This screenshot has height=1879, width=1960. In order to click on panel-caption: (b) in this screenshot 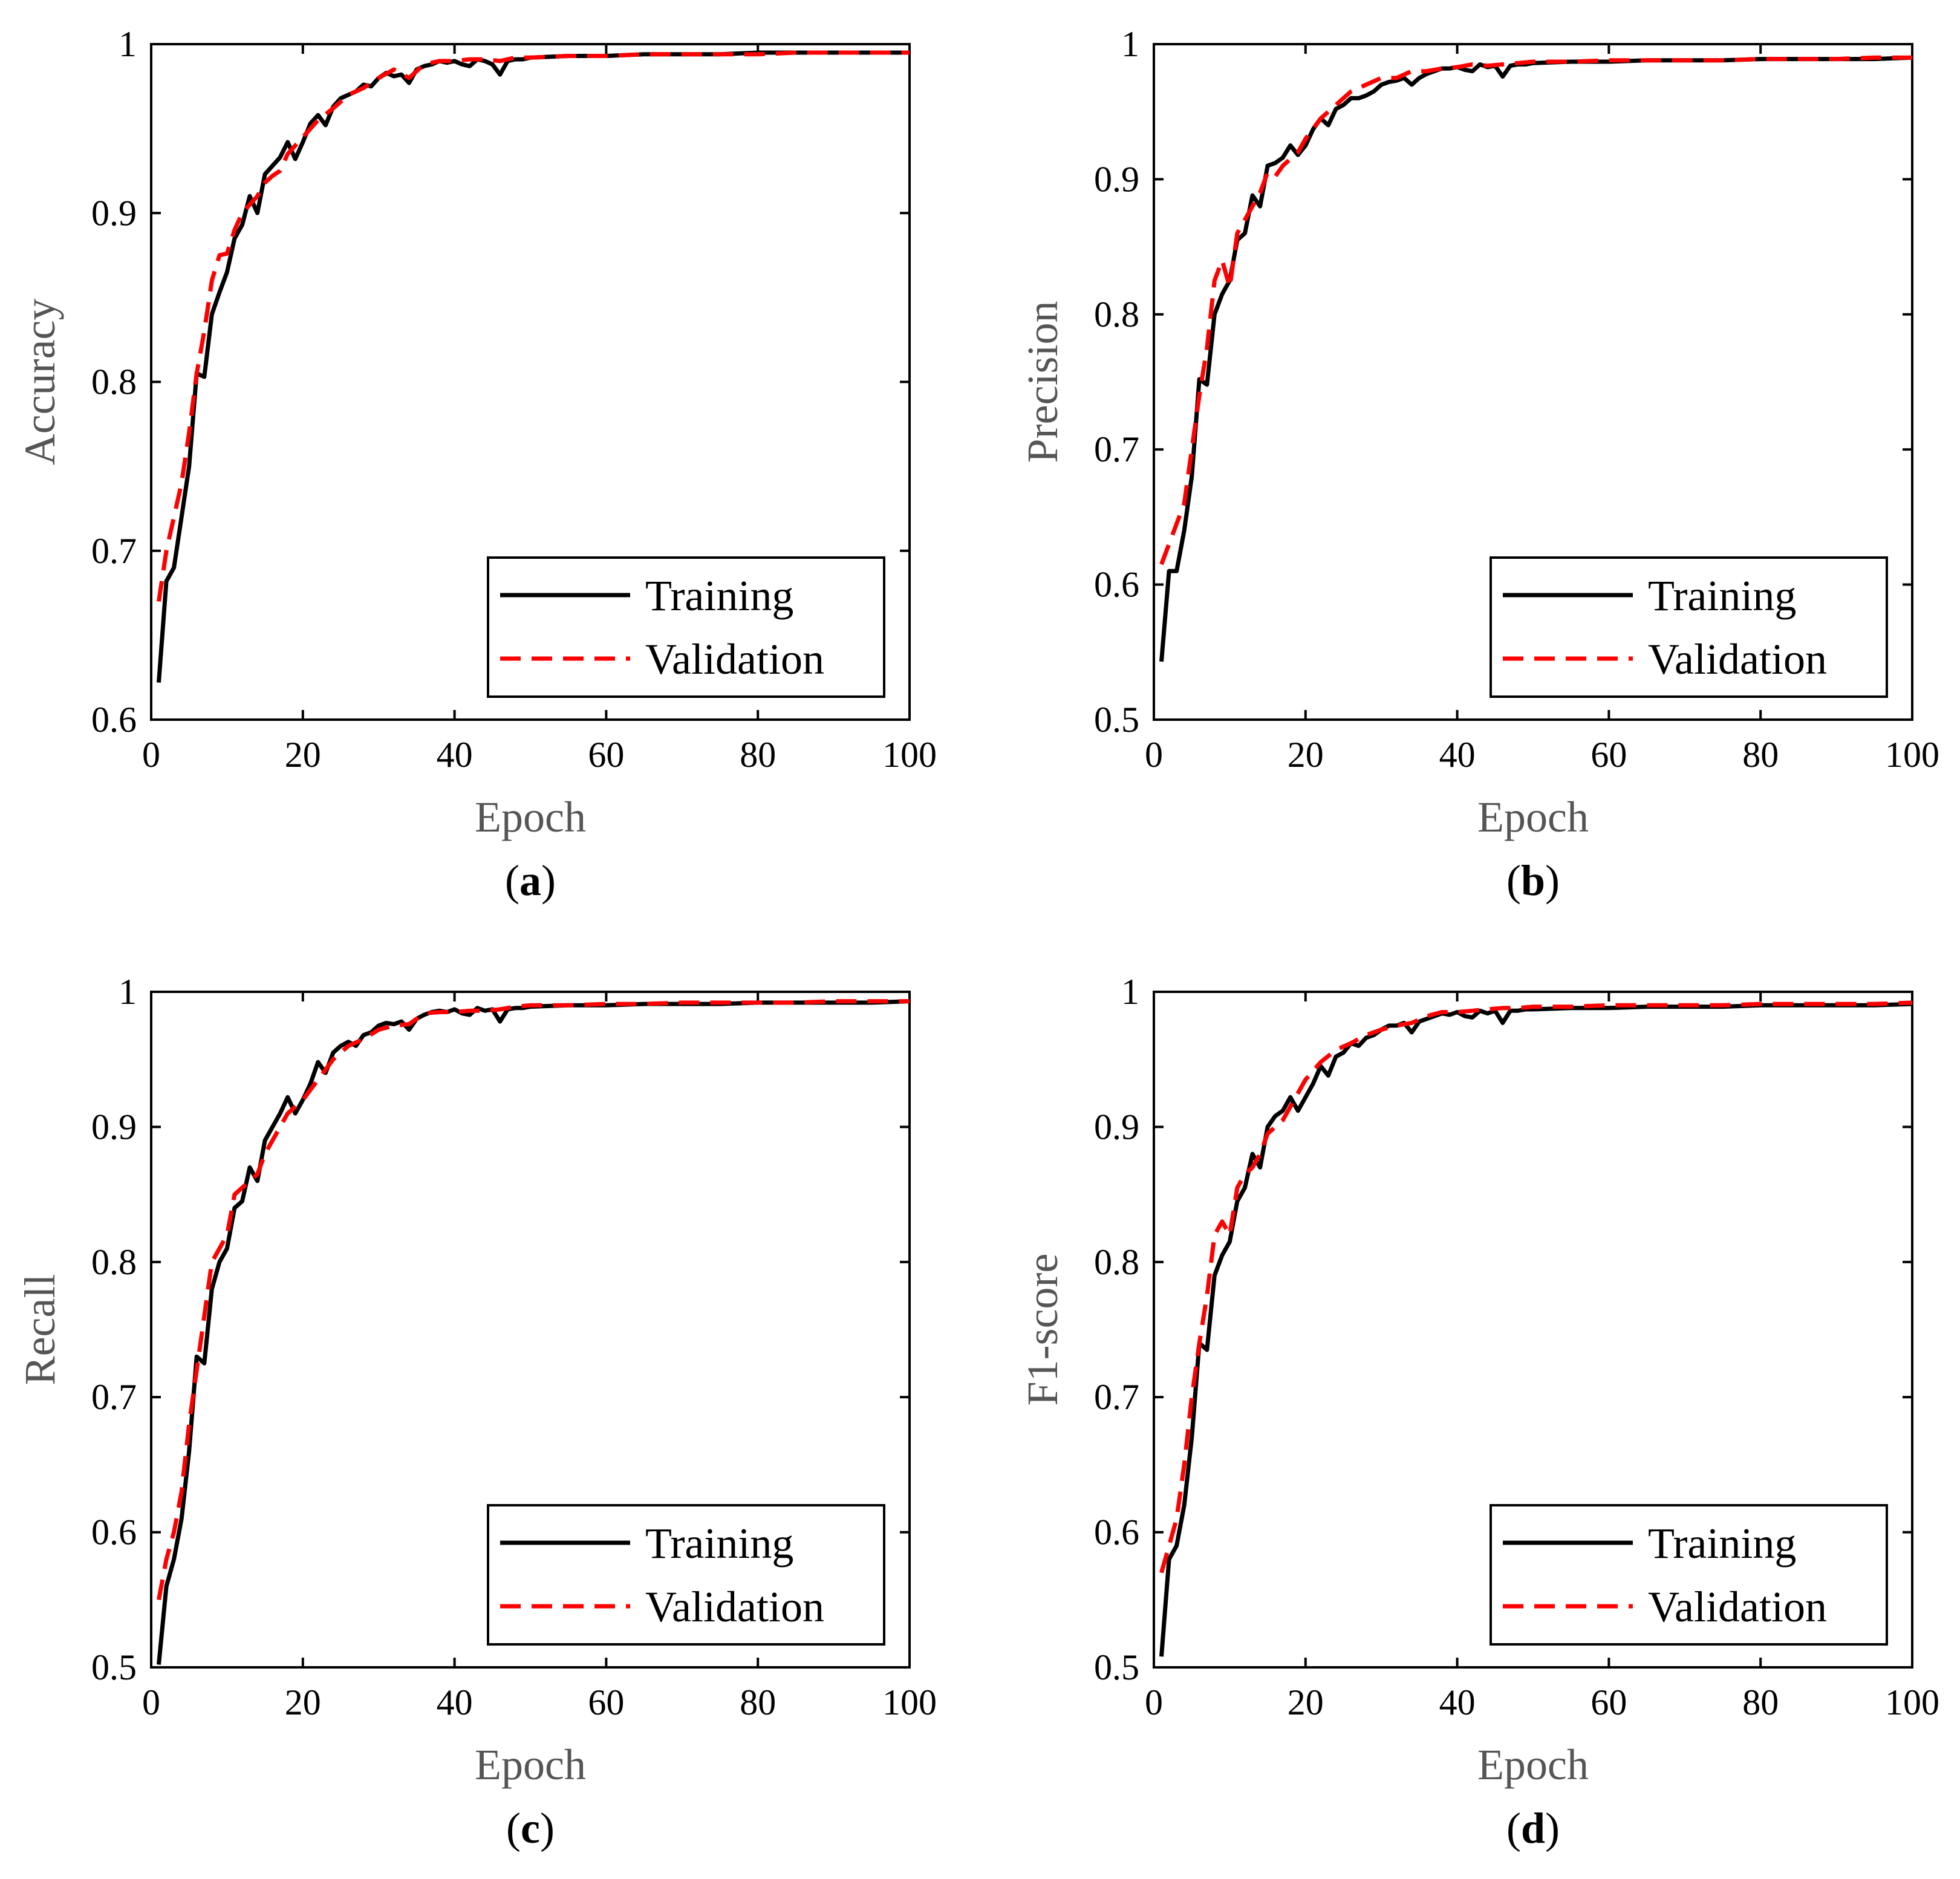, I will do `click(1533, 880)`.